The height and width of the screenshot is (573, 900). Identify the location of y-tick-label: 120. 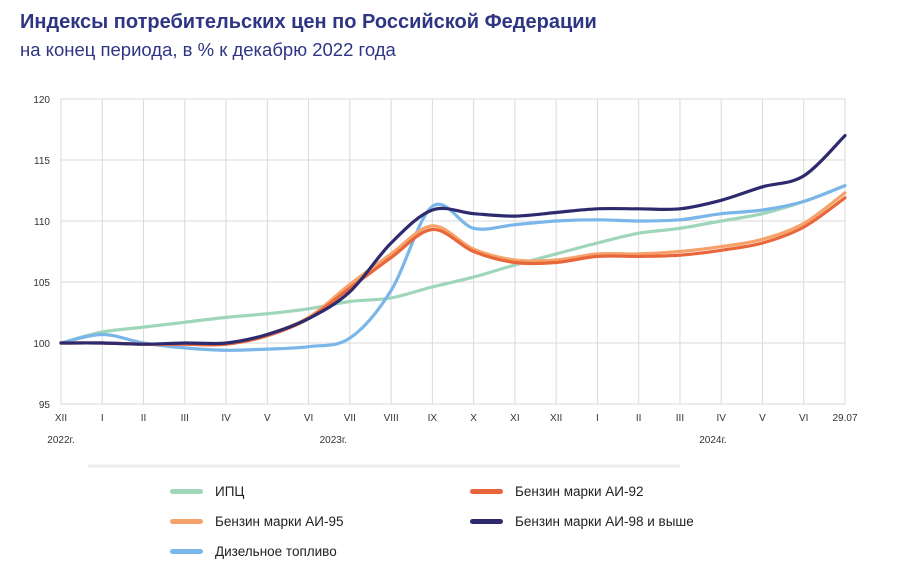
(41, 100).